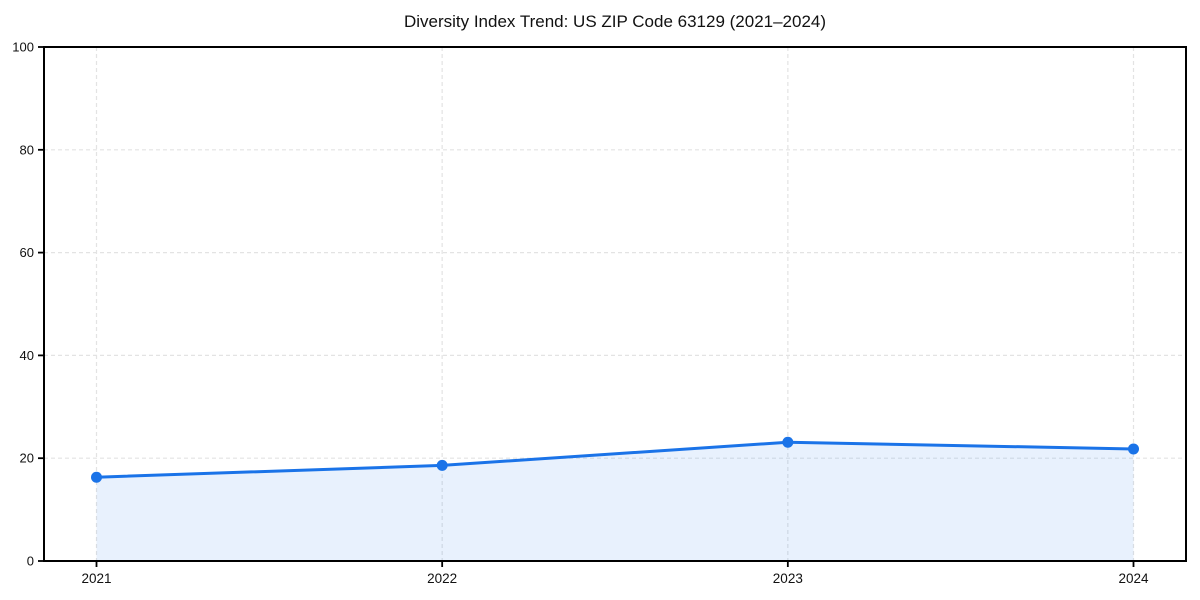 The width and height of the screenshot is (1200, 600). What do you see at coordinates (442, 578) in the screenshot?
I see `x-tick-label: 2022` at bounding box center [442, 578].